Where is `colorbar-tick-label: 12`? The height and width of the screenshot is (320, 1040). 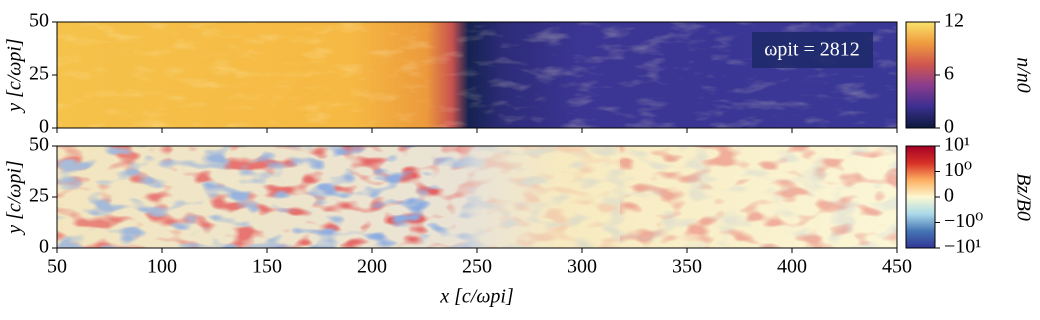 colorbar-tick-label: 12 is located at coordinates (954, 21).